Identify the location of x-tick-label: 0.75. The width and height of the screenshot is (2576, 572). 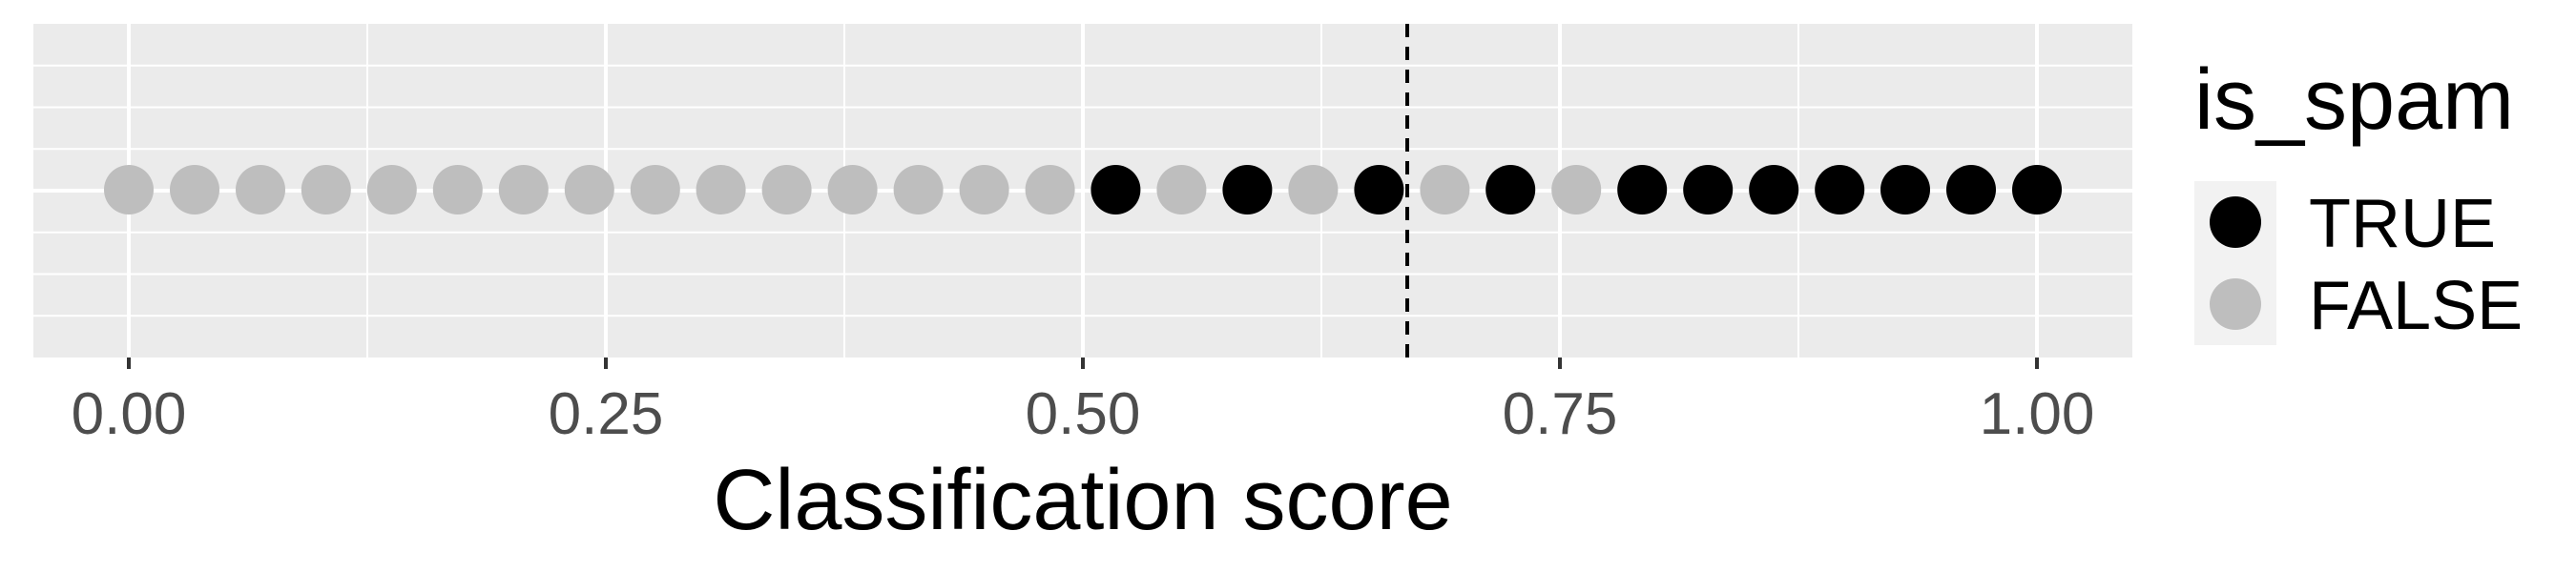
(1560, 414).